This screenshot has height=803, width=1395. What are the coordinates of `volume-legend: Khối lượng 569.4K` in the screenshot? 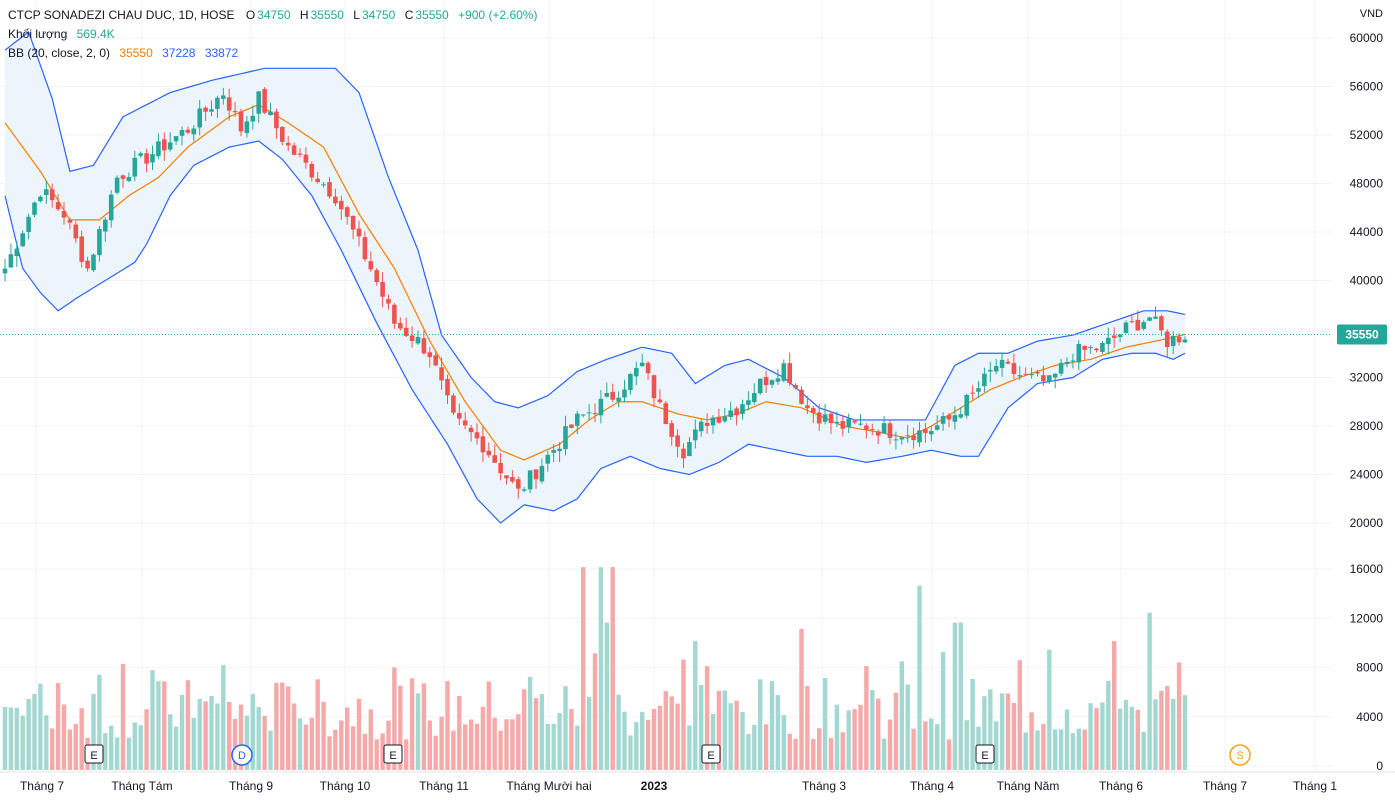 It's located at (62, 34).